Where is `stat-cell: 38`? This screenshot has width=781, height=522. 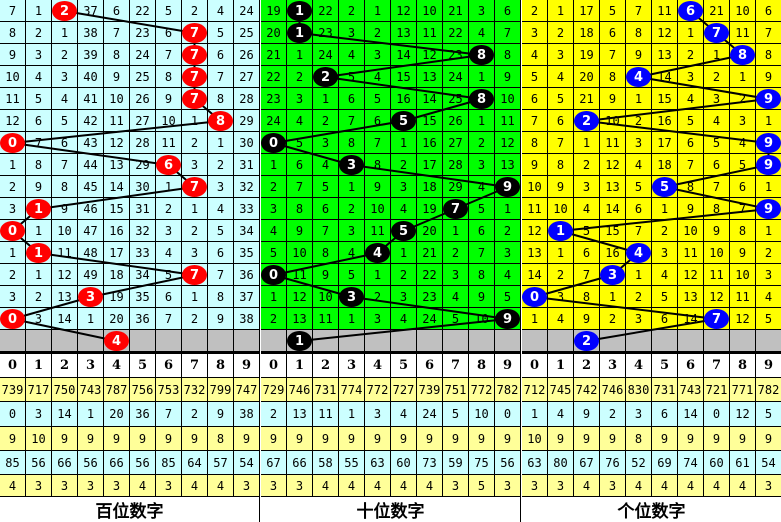 stat-cell: 38 is located at coordinates (246, 414).